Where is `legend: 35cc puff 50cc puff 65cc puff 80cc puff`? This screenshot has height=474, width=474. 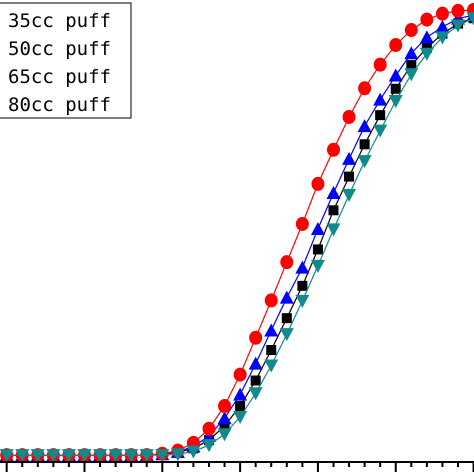
legend: 35cc puff 50cc puff 65cc puff 80cc puff is located at coordinates (66, 60).